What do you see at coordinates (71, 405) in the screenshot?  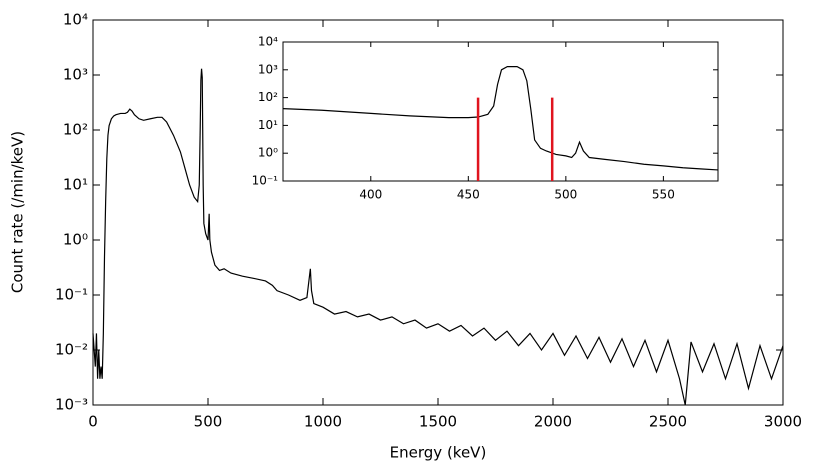 I see `y-tick-label: 10⁻³` at bounding box center [71, 405].